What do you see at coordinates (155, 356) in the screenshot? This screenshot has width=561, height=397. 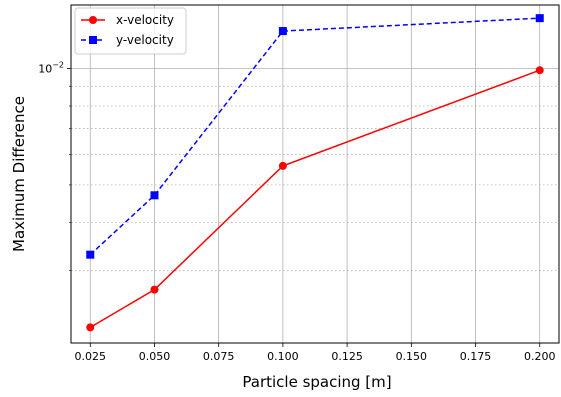 I see `x-tick-label: 0.050` at bounding box center [155, 356].